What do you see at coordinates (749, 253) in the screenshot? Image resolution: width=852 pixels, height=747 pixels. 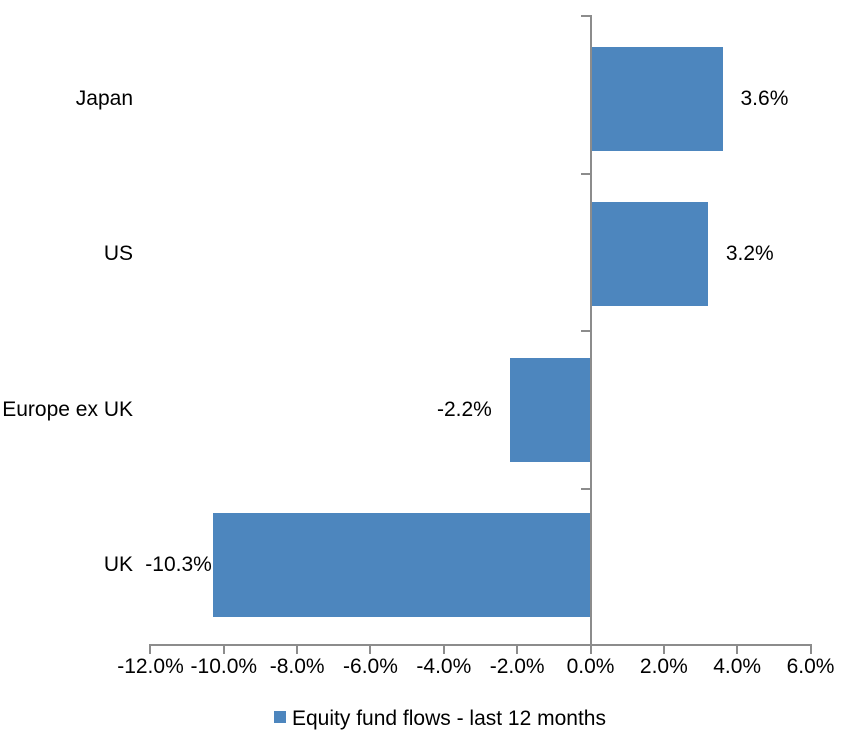 I see `value-label: 3.2%` at bounding box center [749, 253].